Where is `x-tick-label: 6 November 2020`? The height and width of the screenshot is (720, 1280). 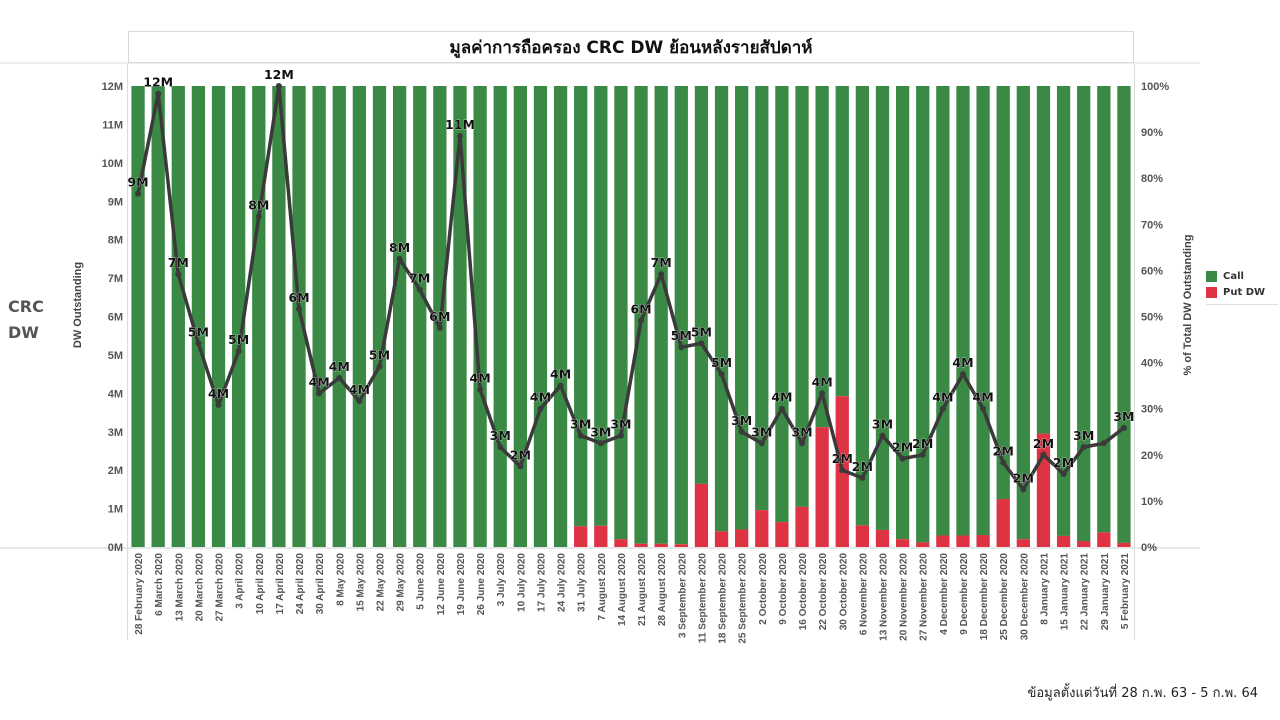
x-tick-label: 6 November 2020 is located at coordinates (863, 594).